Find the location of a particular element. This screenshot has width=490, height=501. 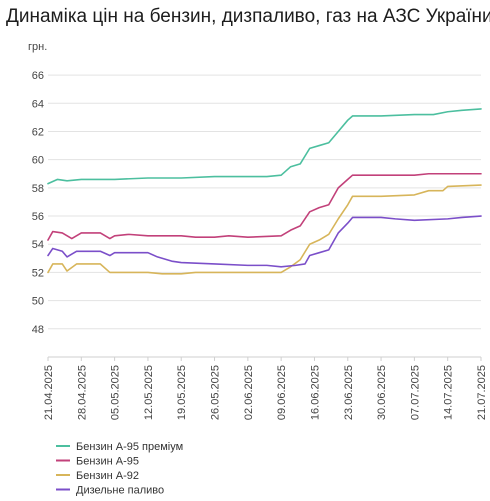

y-tick-label: 62 is located at coordinates (38, 132).